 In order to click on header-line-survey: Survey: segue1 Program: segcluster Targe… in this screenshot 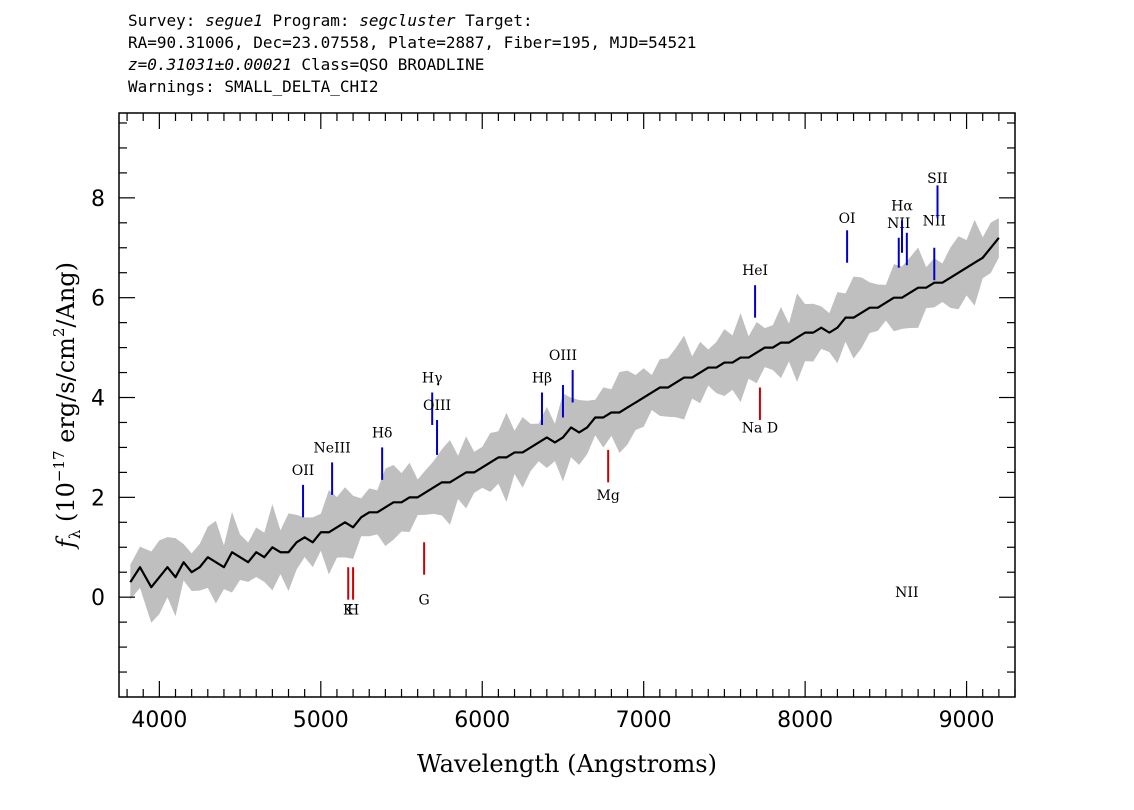, I will do `click(412, 21)`.